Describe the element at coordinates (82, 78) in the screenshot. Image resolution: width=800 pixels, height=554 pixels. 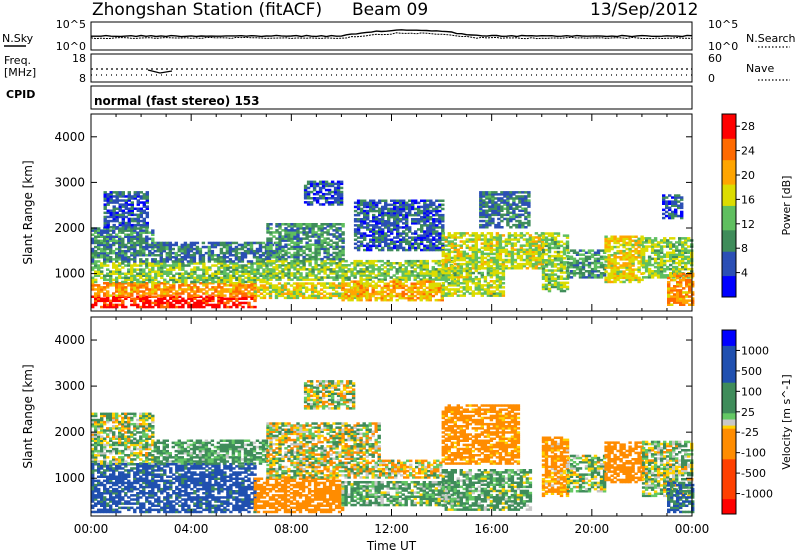
I see `freq-tick: 8` at that location.